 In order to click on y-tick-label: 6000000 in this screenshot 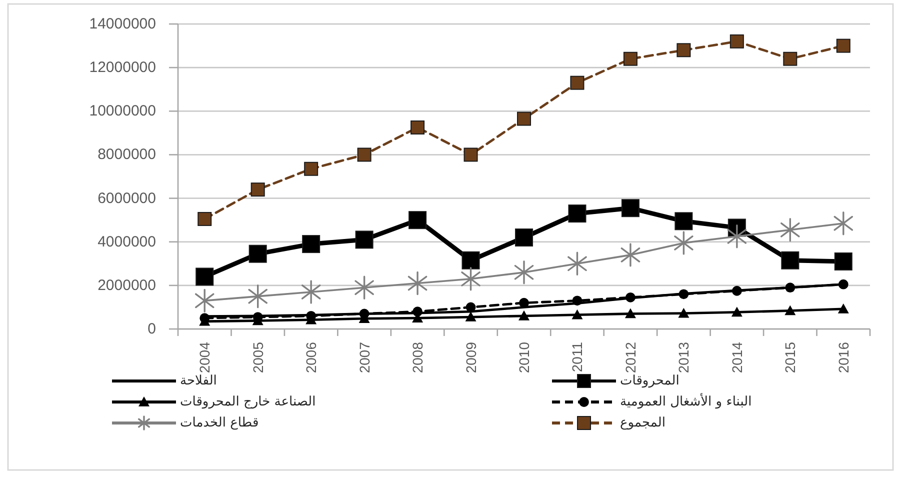, I will do `click(127, 198)`.